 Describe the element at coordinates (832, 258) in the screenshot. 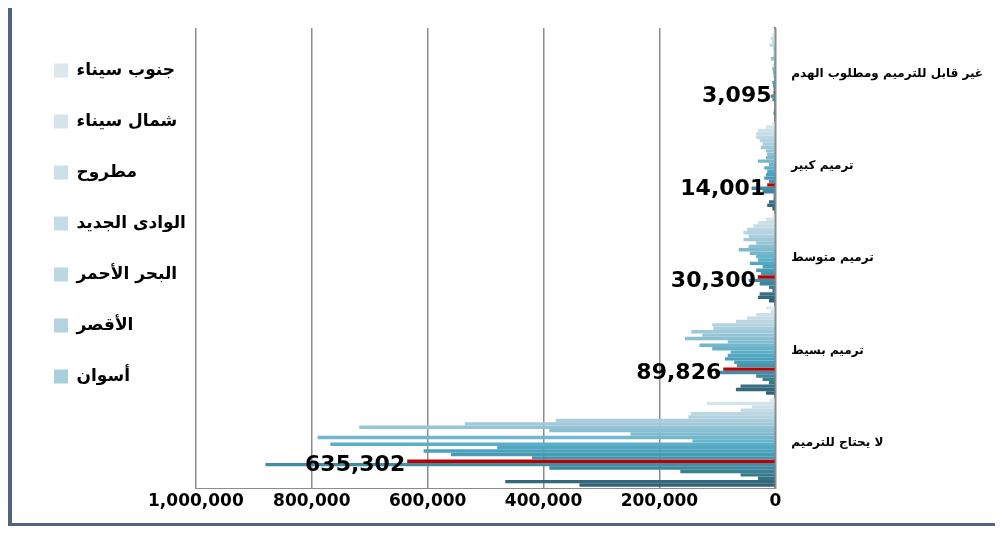

I see `y-tick-label: ترميم متوسط` at that location.